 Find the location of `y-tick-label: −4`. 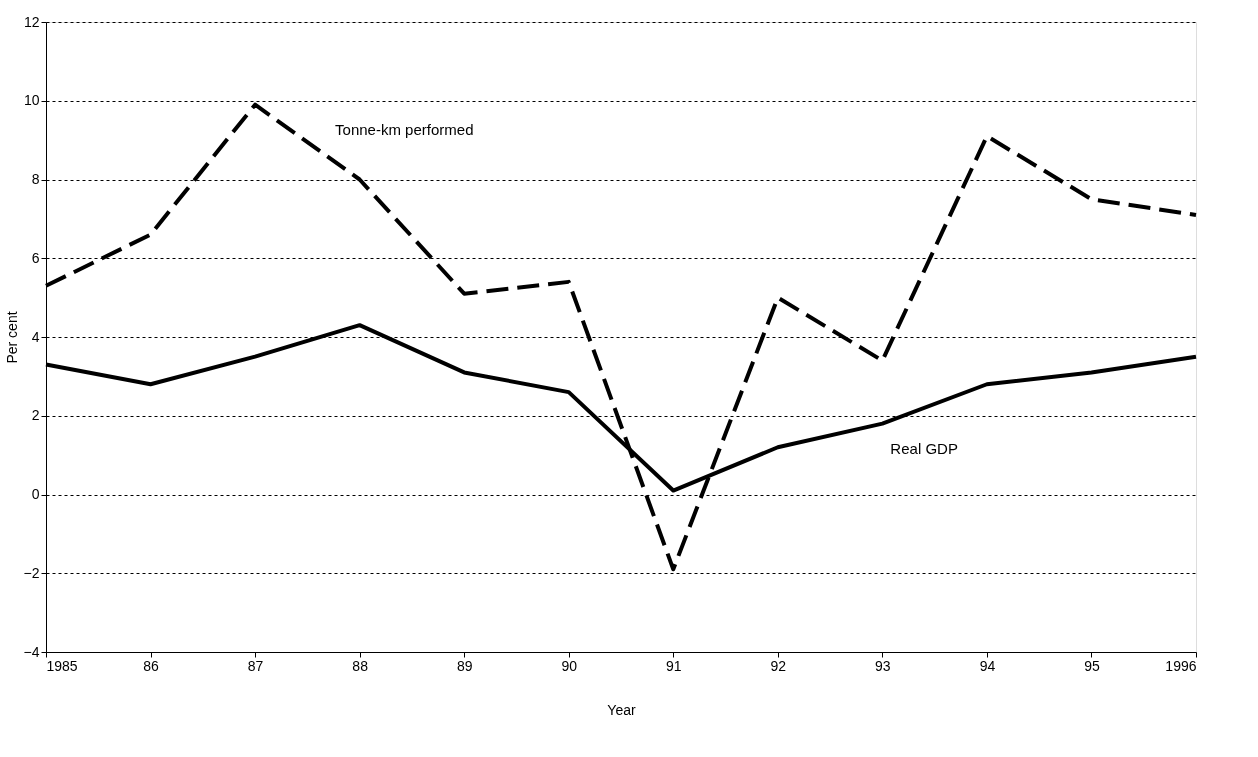

y-tick-label: −4 is located at coordinates (31, 651).